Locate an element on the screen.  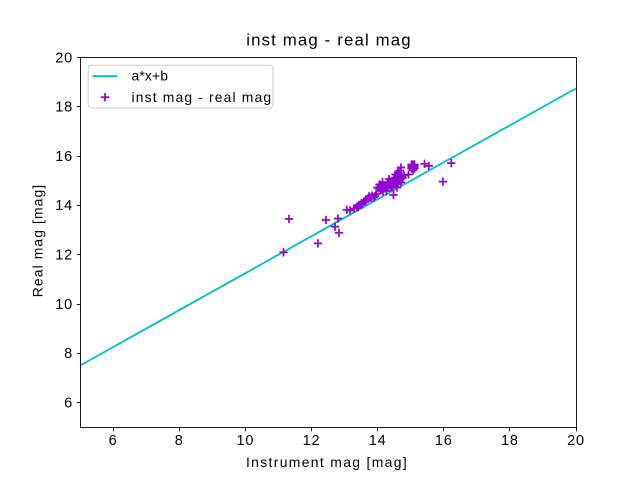
svg-text: Real mag [mag] is located at coordinates (38, 240).